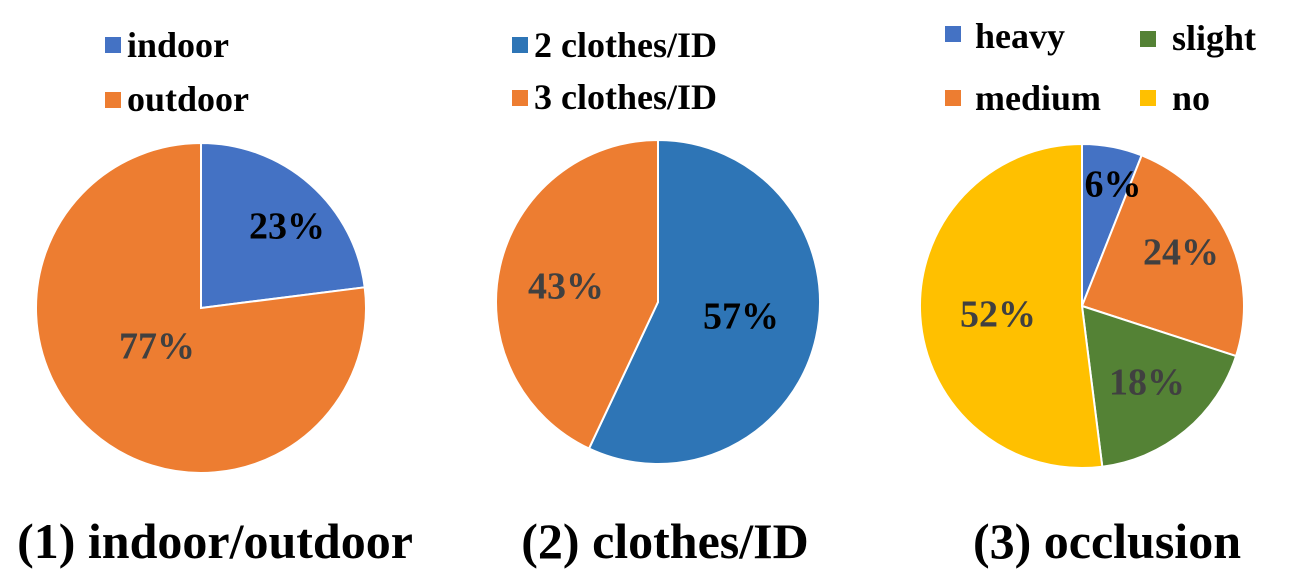 The image size is (1300, 581). I want to click on data-label-medium: 24%, so click(1181, 253).